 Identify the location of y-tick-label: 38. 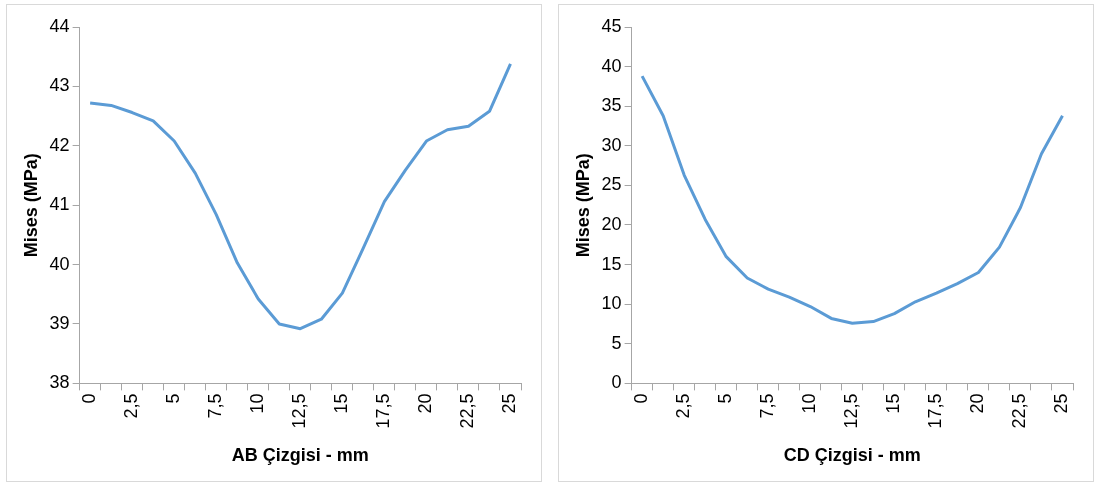
(59, 382).